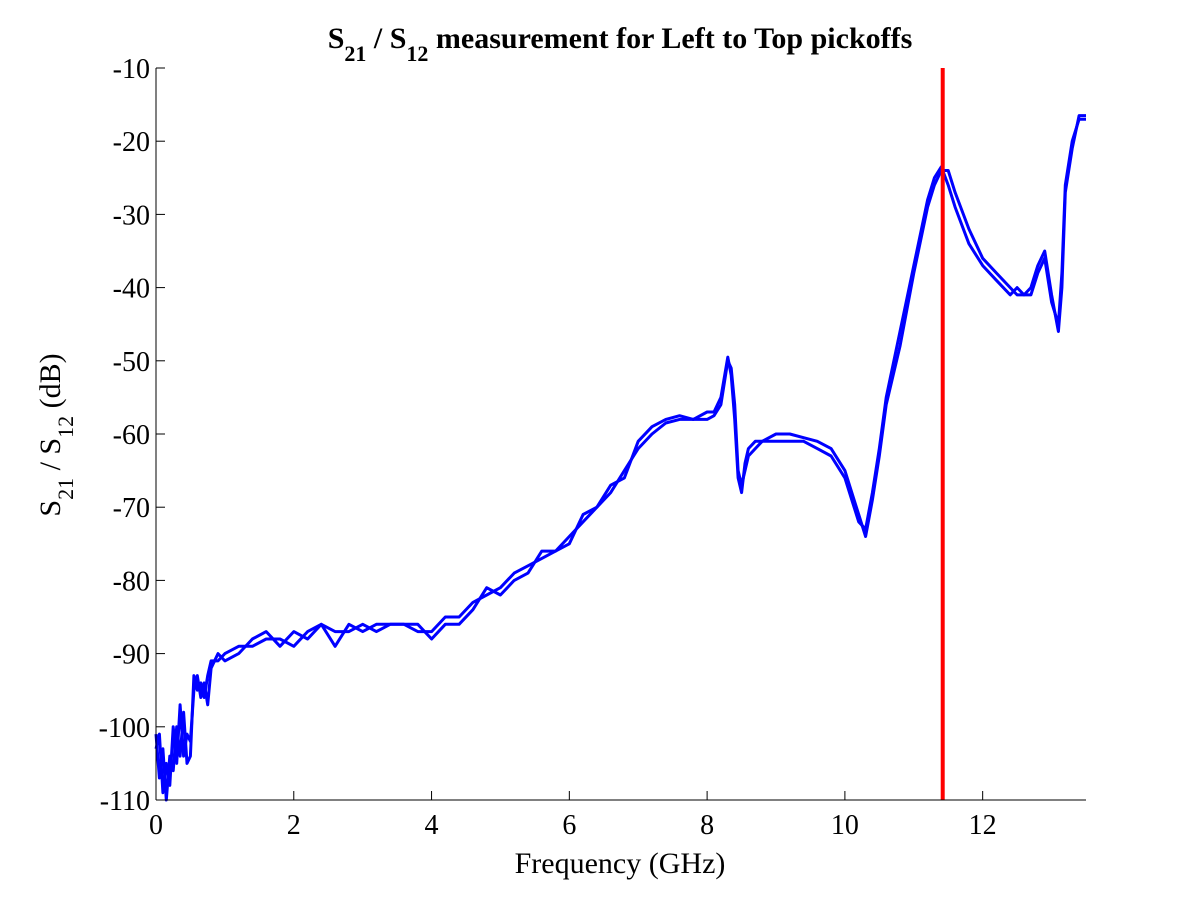  I want to click on chart-title-part: S, so click(336, 38).